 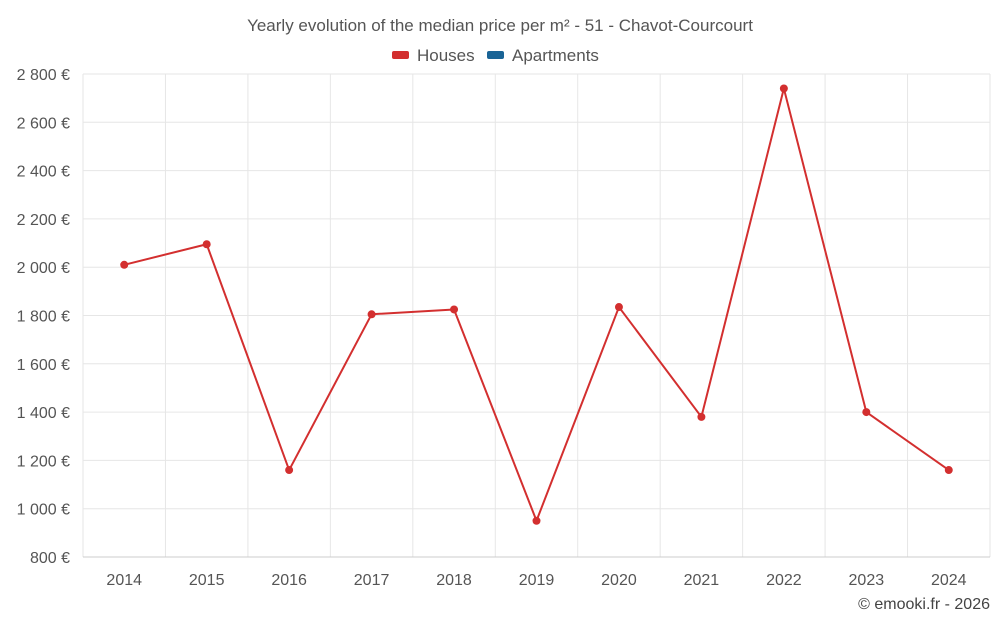 What do you see at coordinates (43, 461) in the screenshot?
I see `y-tick-label: 1 200 €` at bounding box center [43, 461].